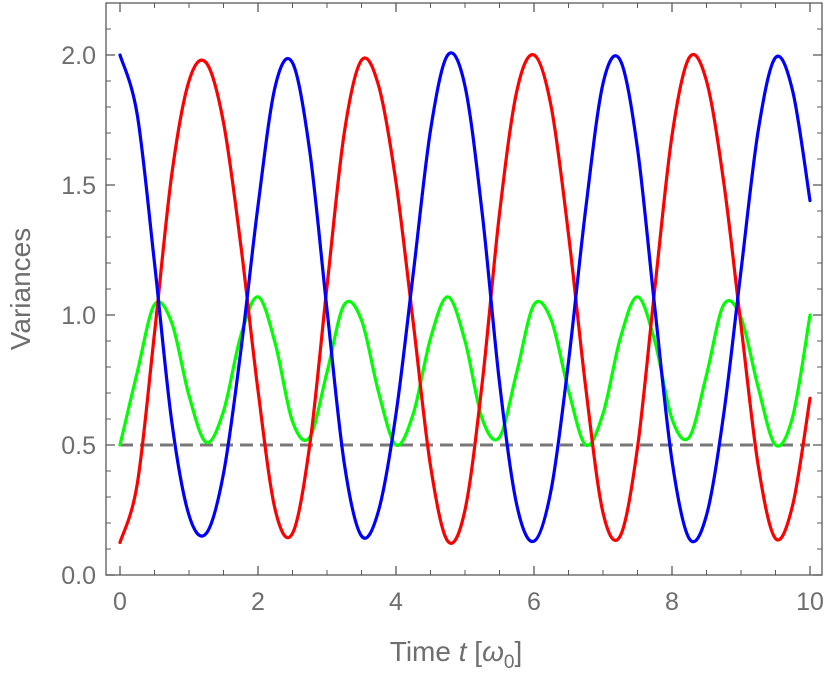 The height and width of the screenshot is (675, 830). Describe the element at coordinates (463, 651) in the screenshot. I see `x-title-variable: t` at that location.